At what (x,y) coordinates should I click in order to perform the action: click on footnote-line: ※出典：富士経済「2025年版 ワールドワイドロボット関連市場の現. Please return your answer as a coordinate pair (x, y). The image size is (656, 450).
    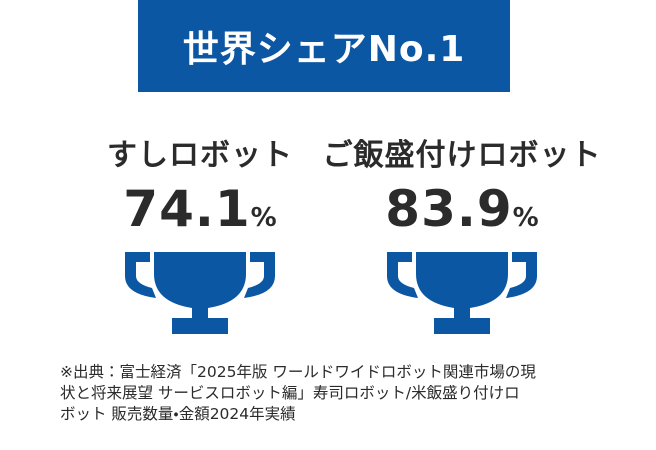
    Looking at the image, I should click on (298, 372).